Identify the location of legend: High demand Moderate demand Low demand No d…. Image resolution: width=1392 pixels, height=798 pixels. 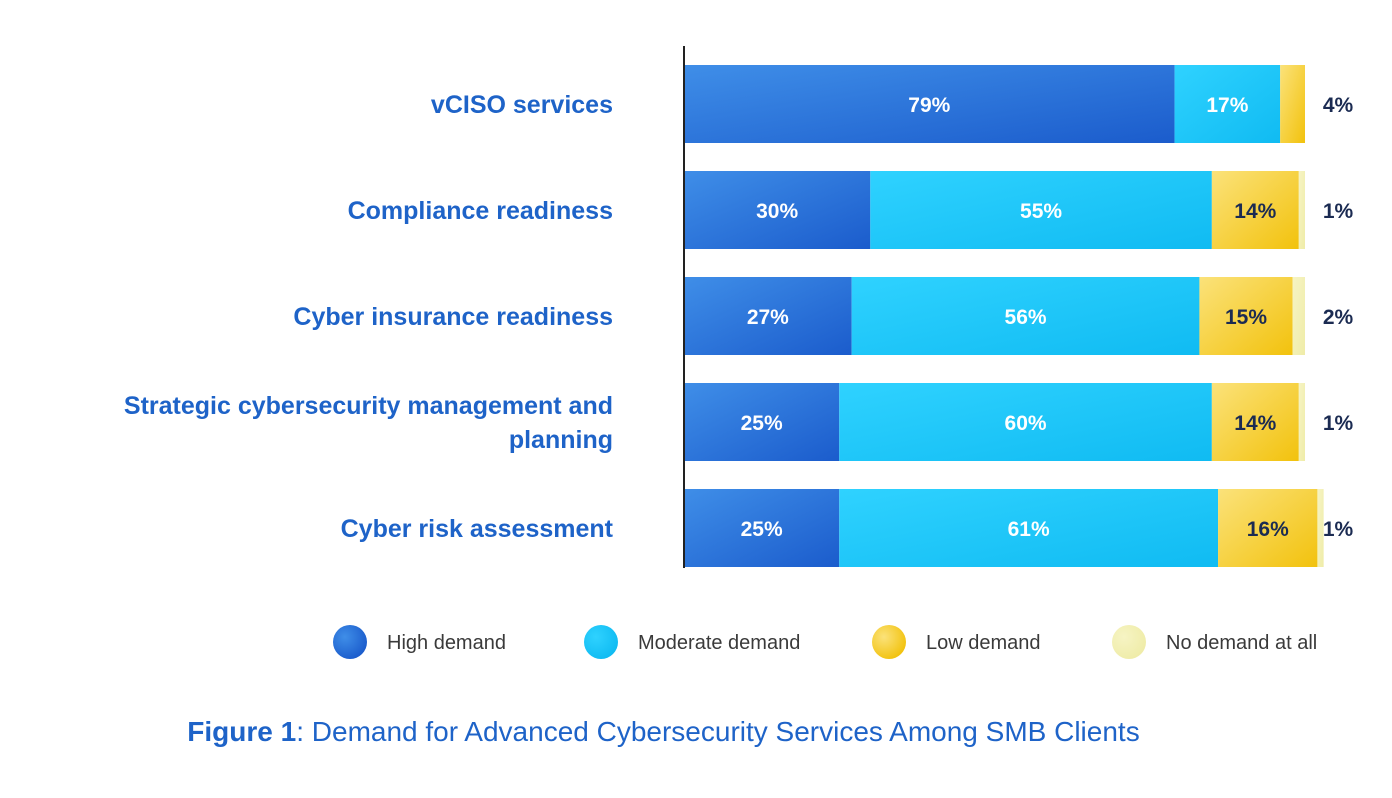
(825, 642).